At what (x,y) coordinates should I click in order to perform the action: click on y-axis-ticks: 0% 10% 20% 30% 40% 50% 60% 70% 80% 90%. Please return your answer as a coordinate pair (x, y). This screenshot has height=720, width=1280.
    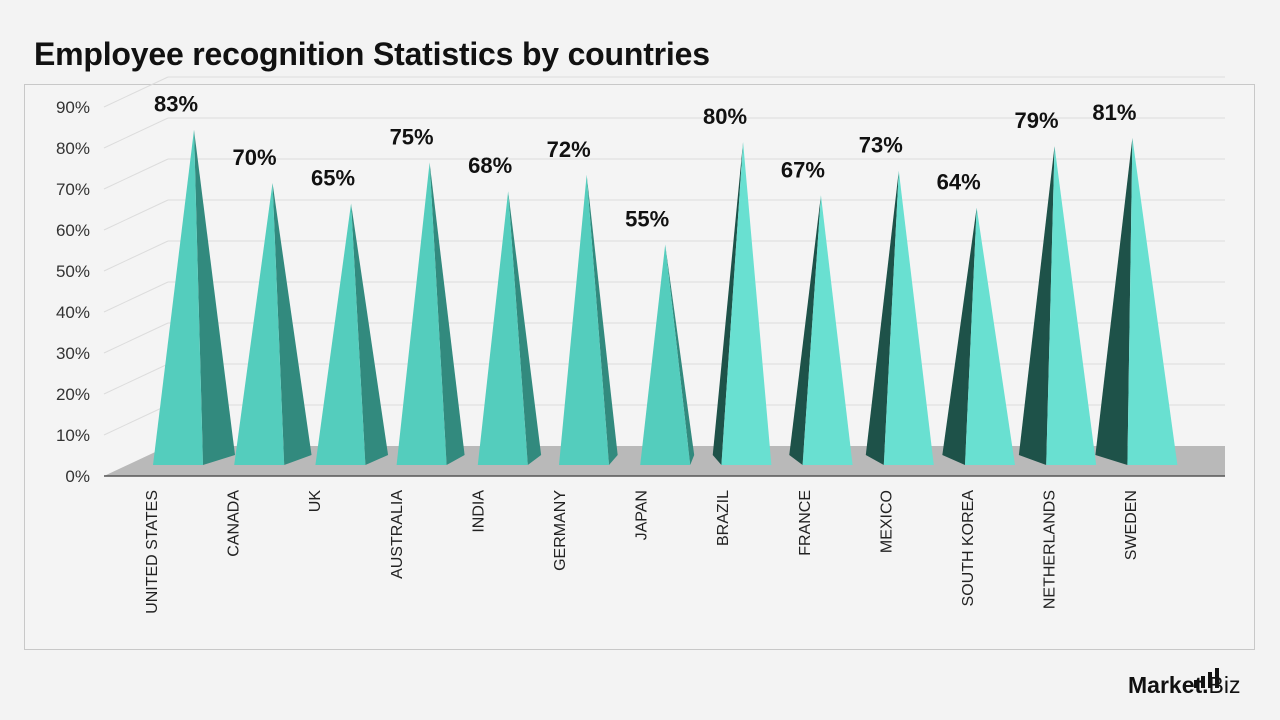
    Looking at the image, I should click on (73, 292).